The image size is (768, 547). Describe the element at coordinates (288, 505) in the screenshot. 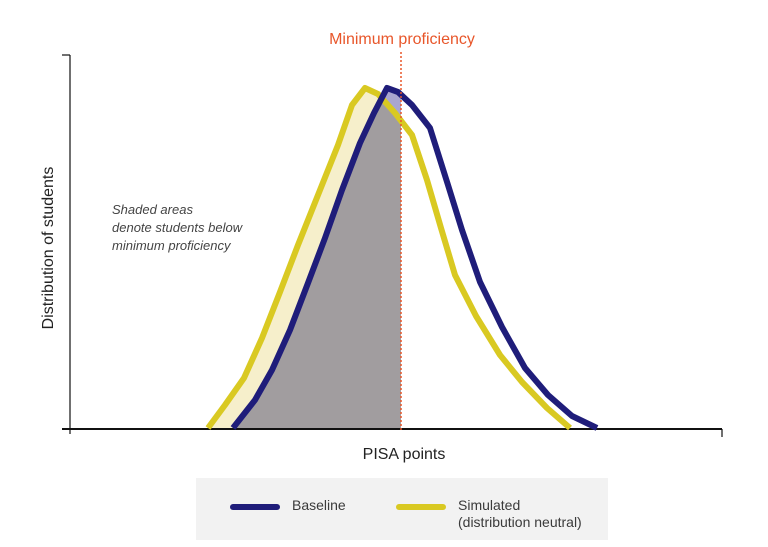

I see `legend-item-baseline: Baseline` at that location.